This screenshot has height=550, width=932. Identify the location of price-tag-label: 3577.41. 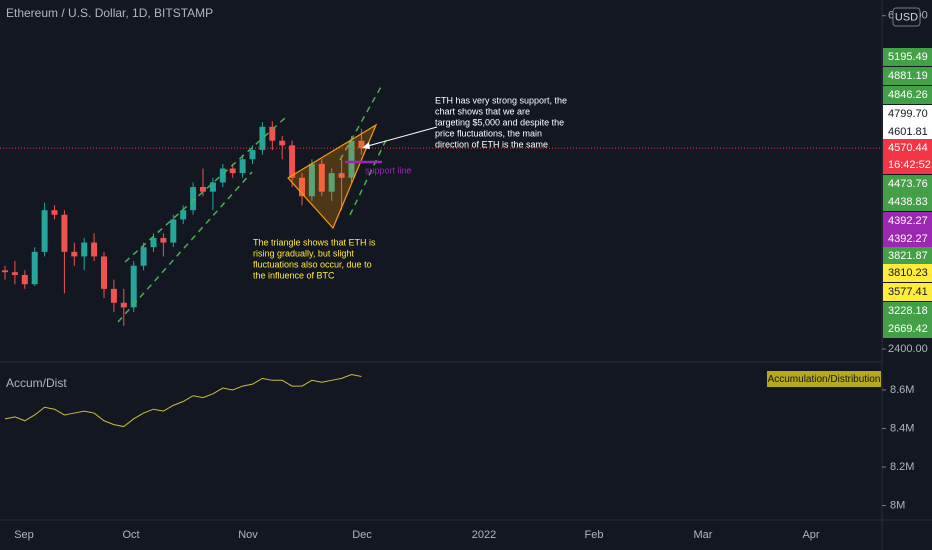
(908, 292).